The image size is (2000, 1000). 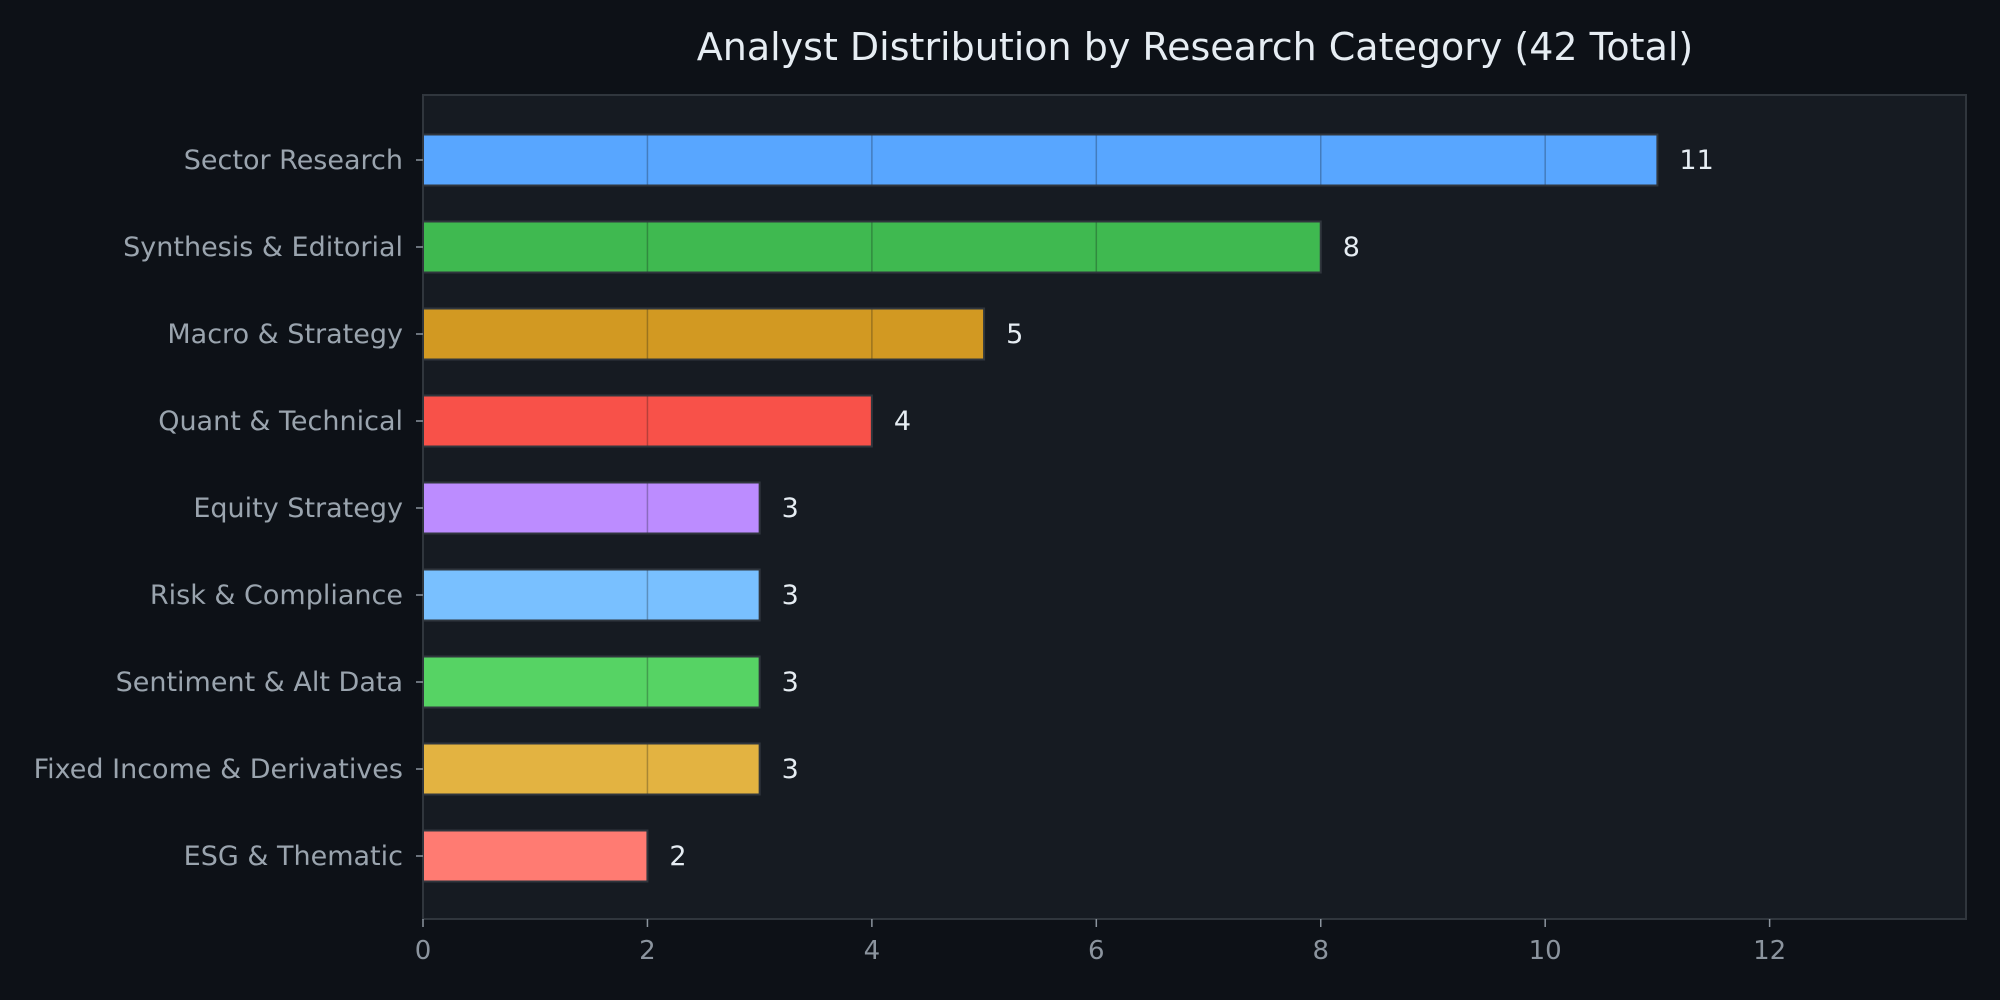 What do you see at coordinates (293, 856) in the screenshot?
I see `category-label: ESG & Thematic` at bounding box center [293, 856].